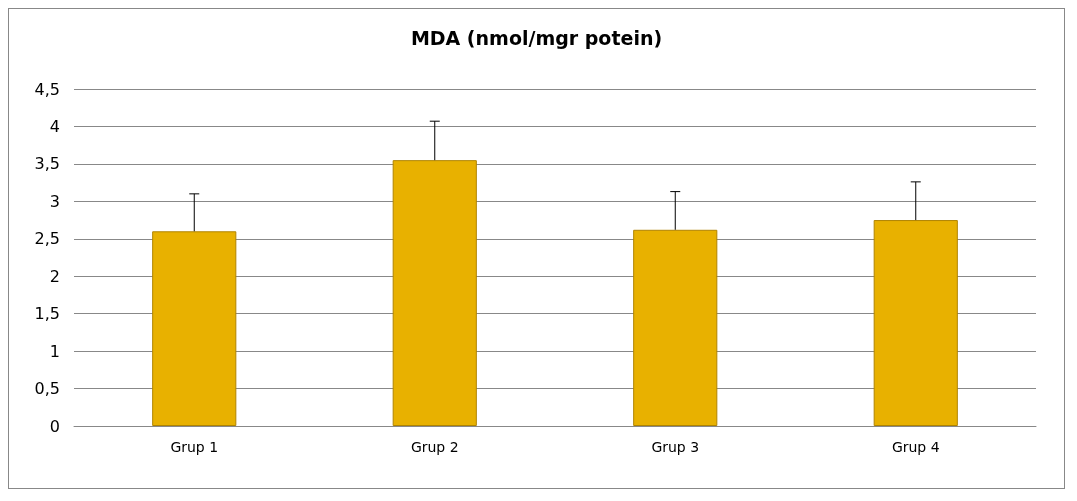  Describe the element at coordinates (194, 447) in the screenshot. I see `x-tick-label: Grup 1` at that location.